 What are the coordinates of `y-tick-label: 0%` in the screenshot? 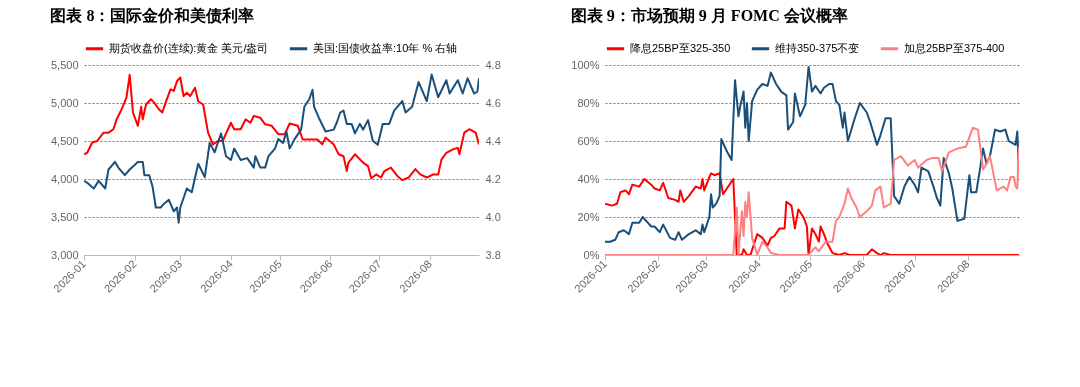 It's located at (591, 254).